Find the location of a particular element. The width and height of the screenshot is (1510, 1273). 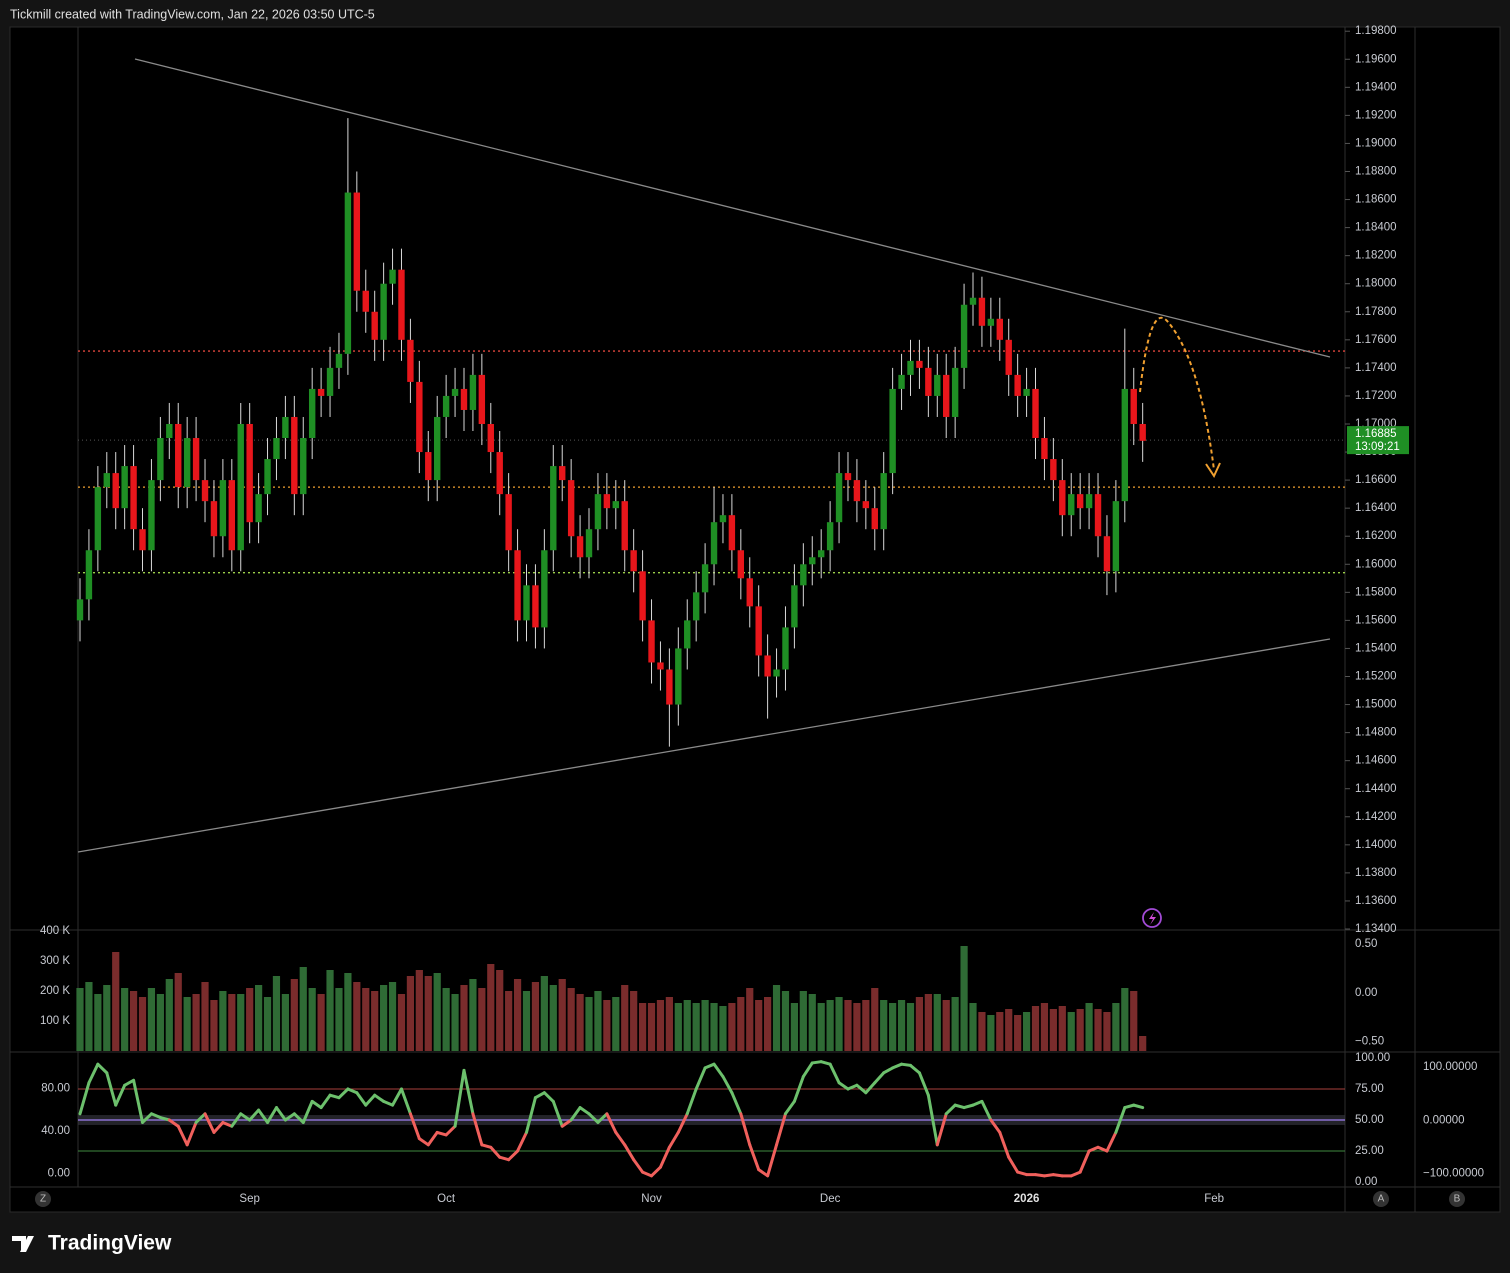

y-tick-label: 200 K is located at coordinates (55, 991).